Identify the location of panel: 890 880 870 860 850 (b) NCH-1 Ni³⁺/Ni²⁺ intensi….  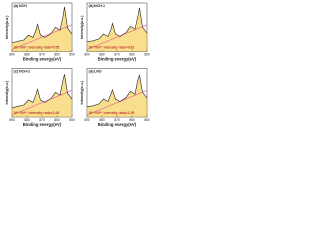
(115, 32).